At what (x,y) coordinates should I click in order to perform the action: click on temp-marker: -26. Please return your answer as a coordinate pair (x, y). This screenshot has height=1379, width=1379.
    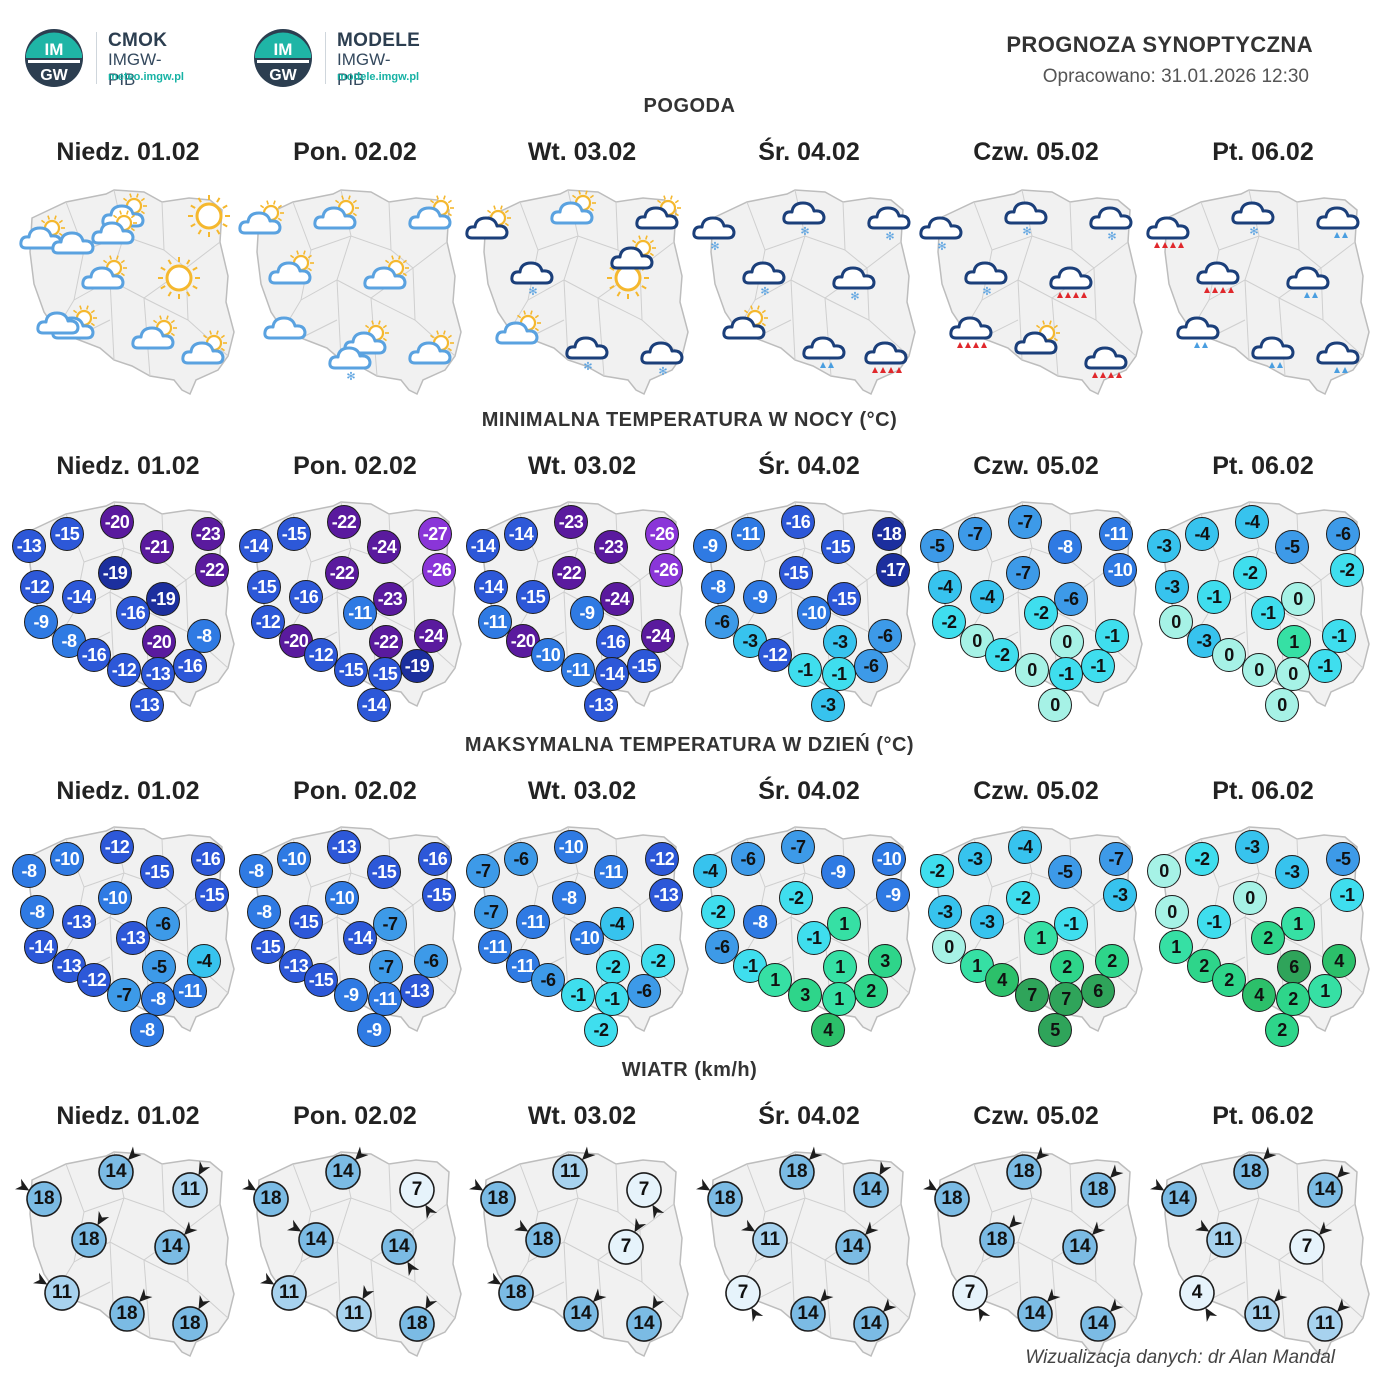
    Looking at the image, I should click on (662, 534).